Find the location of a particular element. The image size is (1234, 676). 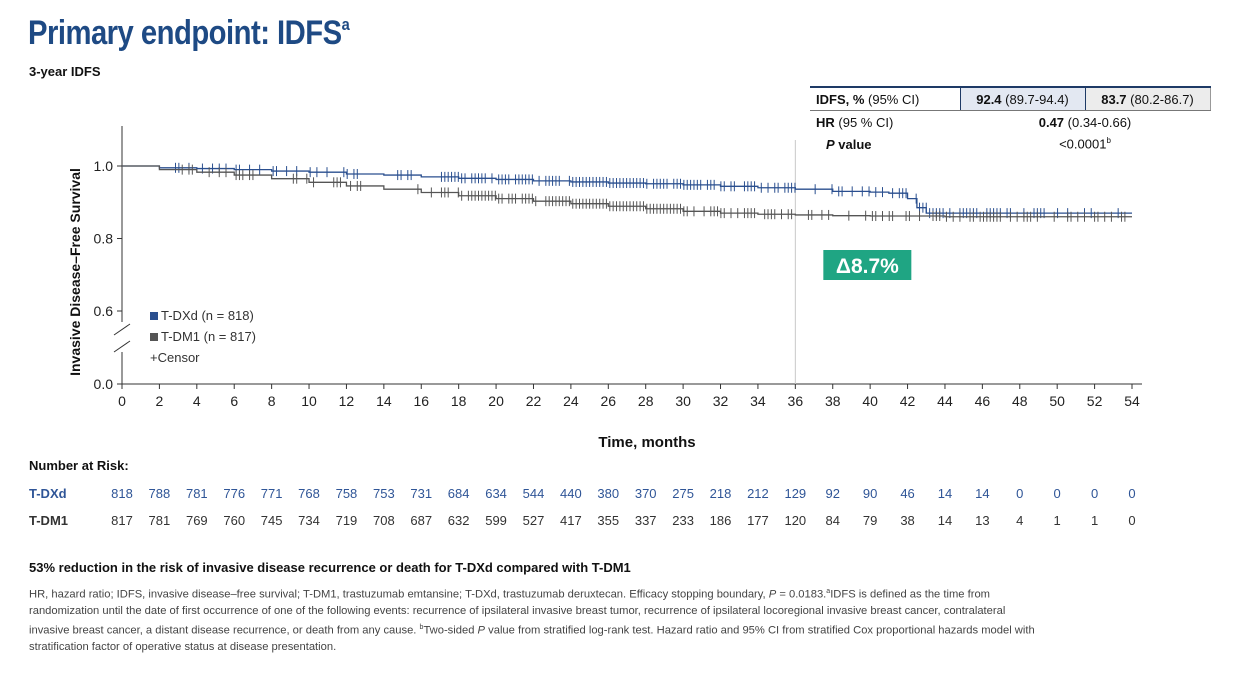

x-tick-label: 6 is located at coordinates (234, 401).